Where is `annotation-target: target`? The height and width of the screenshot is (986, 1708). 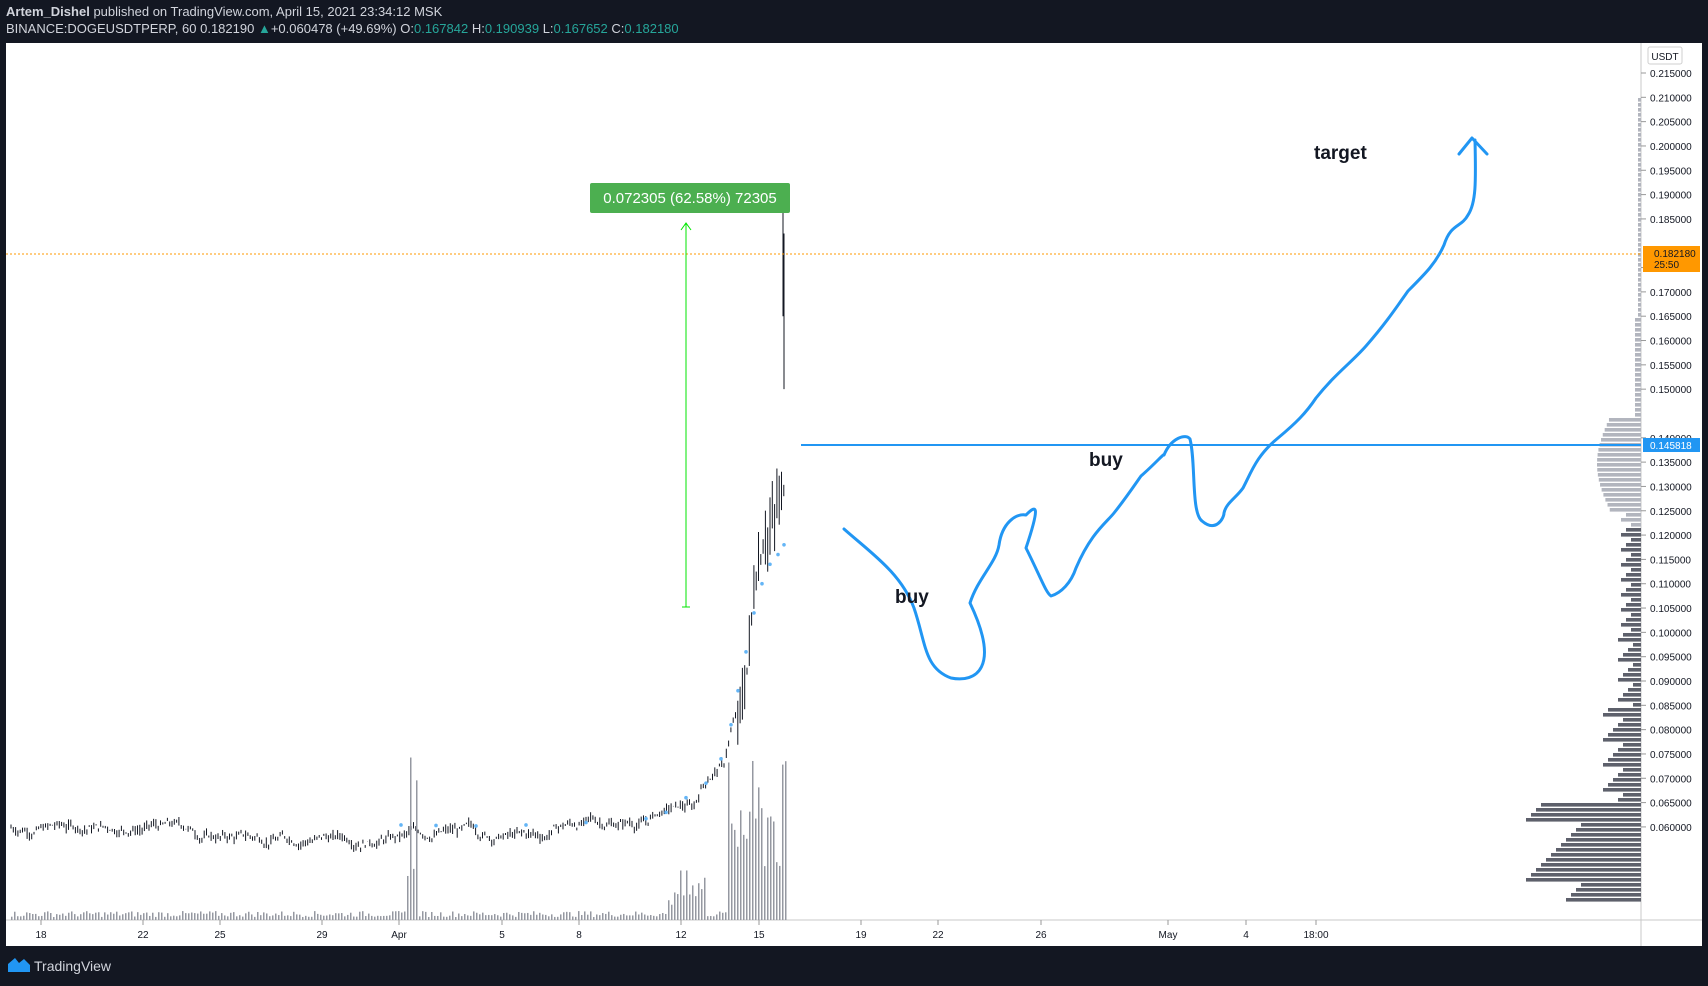 annotation-target: target is located at coordinates (1340, 153).